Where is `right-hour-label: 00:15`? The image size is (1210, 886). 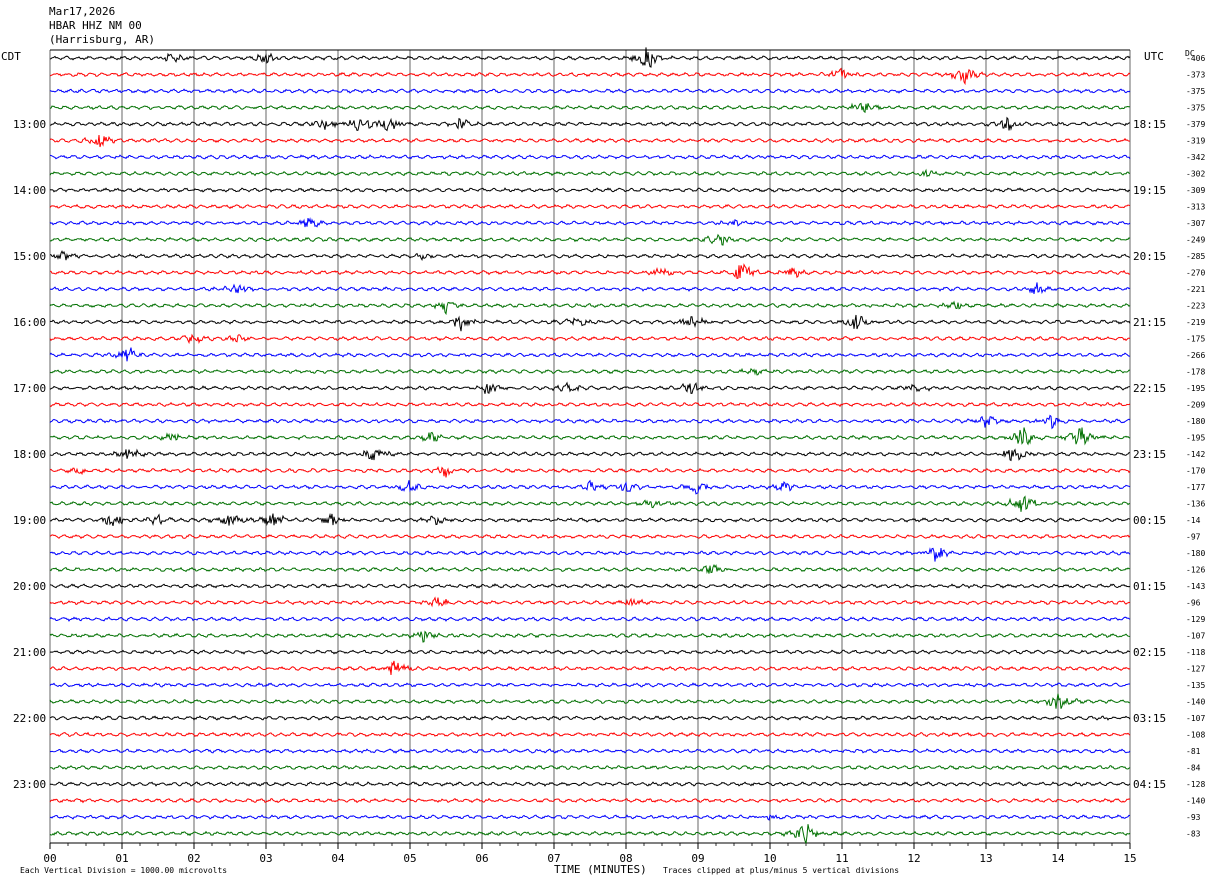
right-hour-label: 00:15 is located at coordinates (1149, 520).